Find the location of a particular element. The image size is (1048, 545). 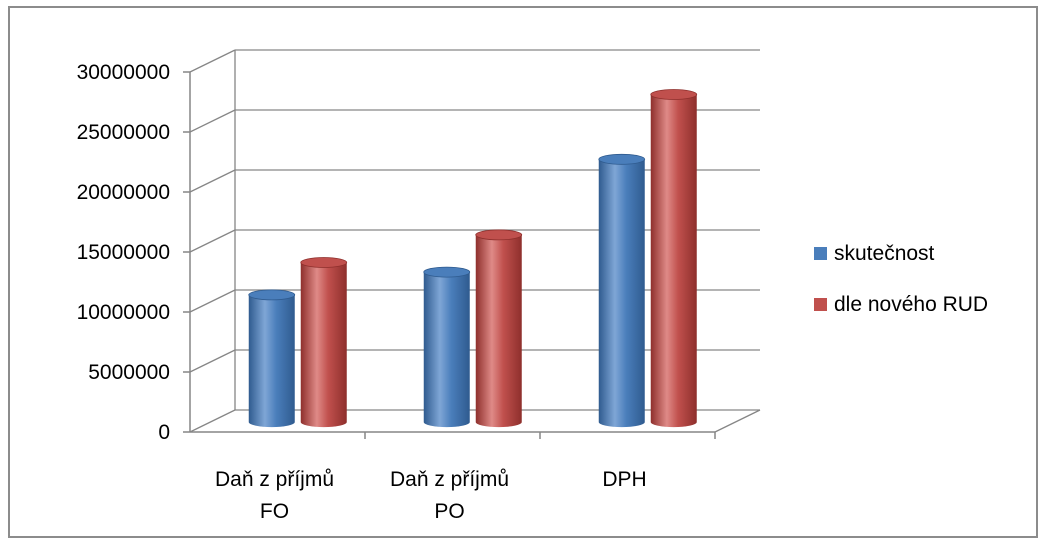

legend-label: skutečnost is located at coordinates (884, 253).